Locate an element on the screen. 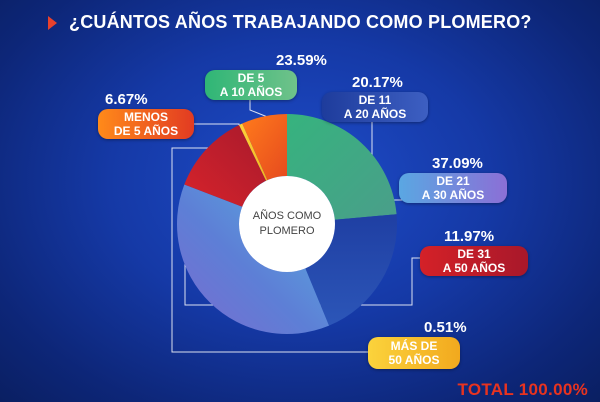 The height and width of the screenshot is (402, 600). donut-center-label: AÑOS COMO PLOMERO is located at coordinates (287, 223).